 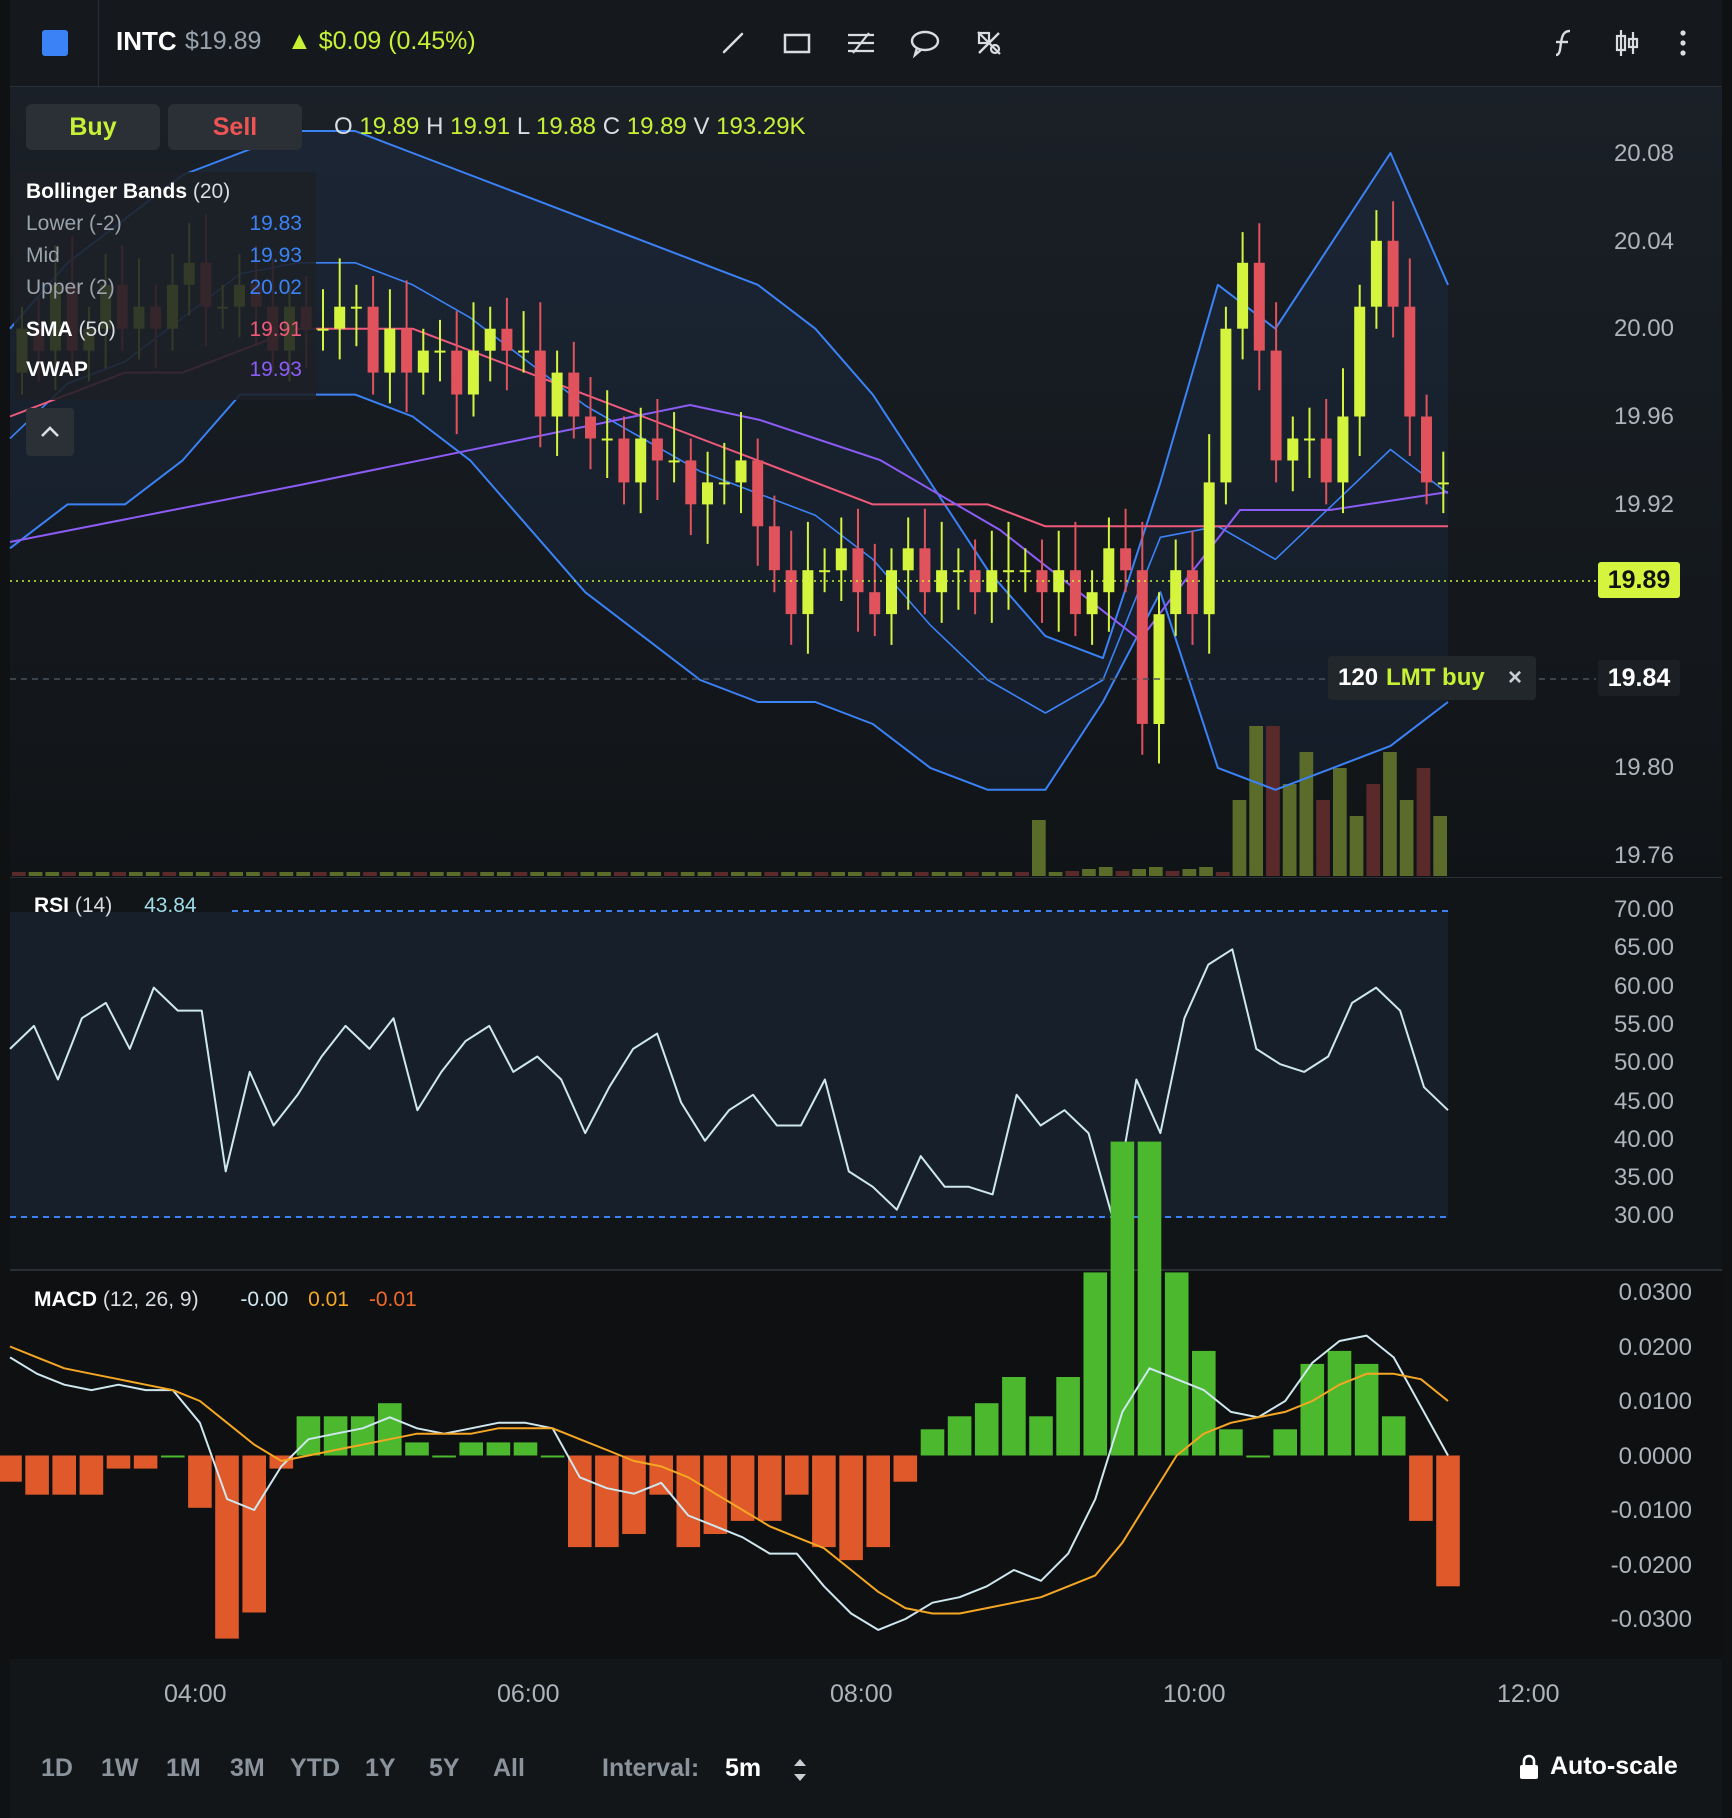 I want to click on order-price-label: 19.84, so click(x=1639, y=678).